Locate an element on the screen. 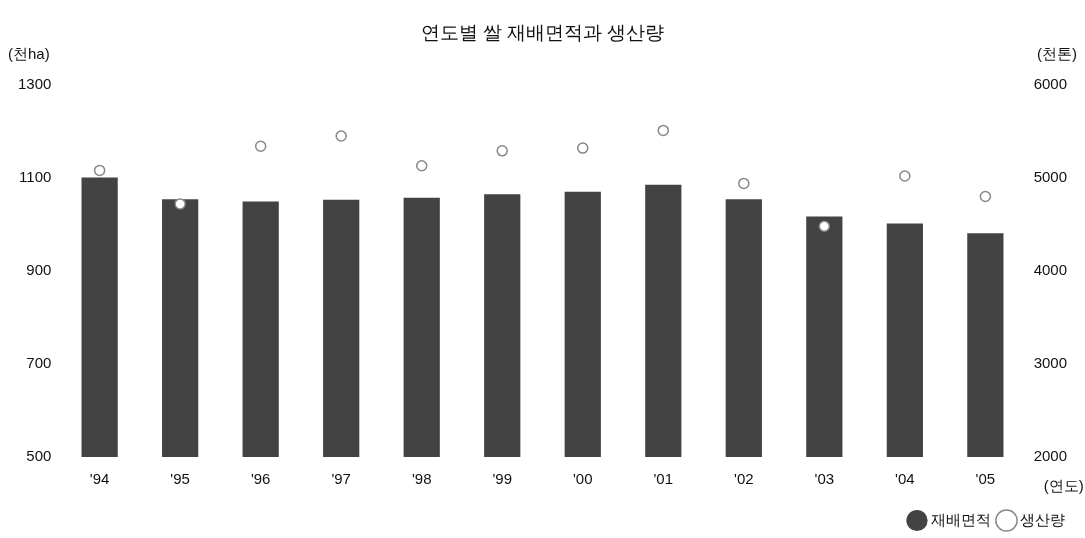 This screenshot has height=538, width=1085. y2-axis-title: (천톤) is located at coordinates (1057, 54).